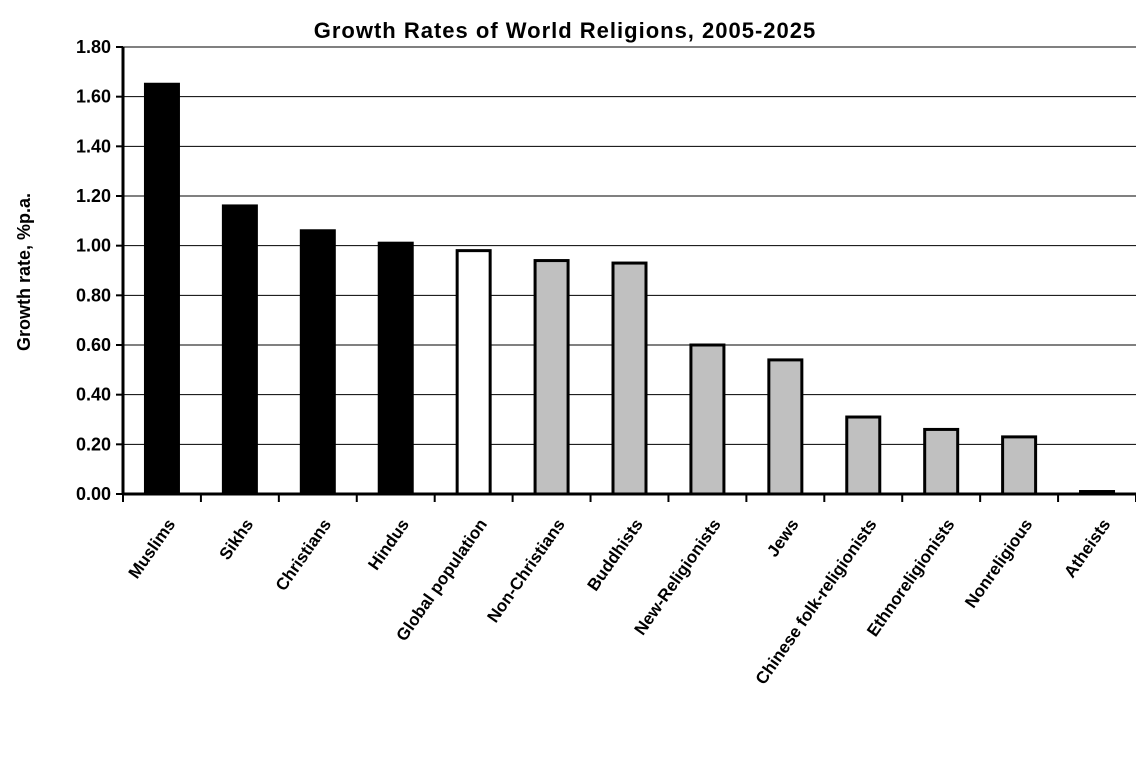 This screenshot has width=1136, height=778. What do you see at coordinates (93, 270) in the screenshot?
I see `y-tick-labels: 0.00 0.20 0.40 0.60 0.80 1.00 1.20 1.40 1.60 1.80` at bounding box center [93, 270].